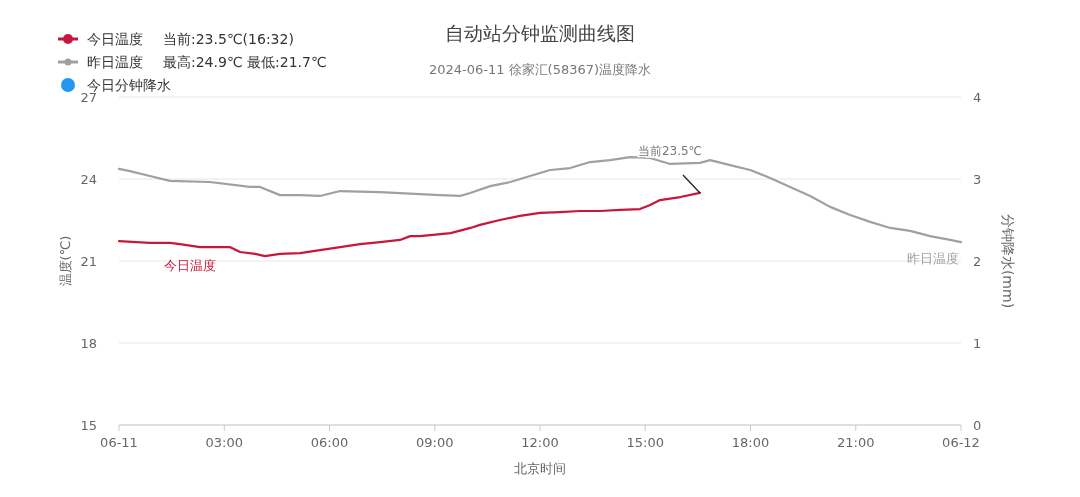 This screenshot has height=497, width=1080. I want to click on text: 昨日温度, so click(933, 259).